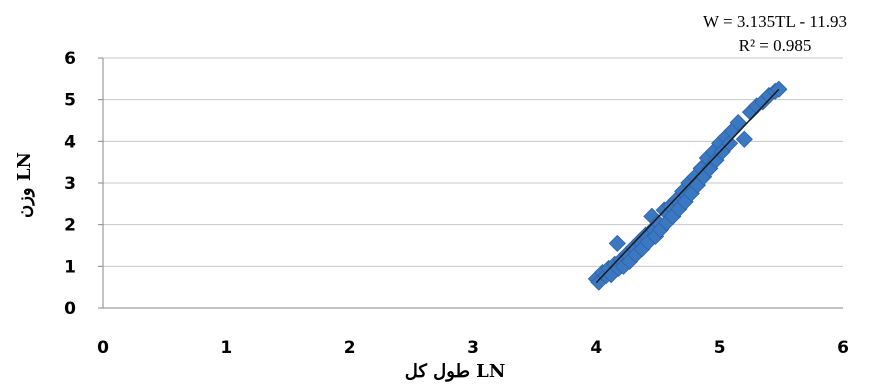  I want to click on x-tick-label-3: 3, so click(473, 348).